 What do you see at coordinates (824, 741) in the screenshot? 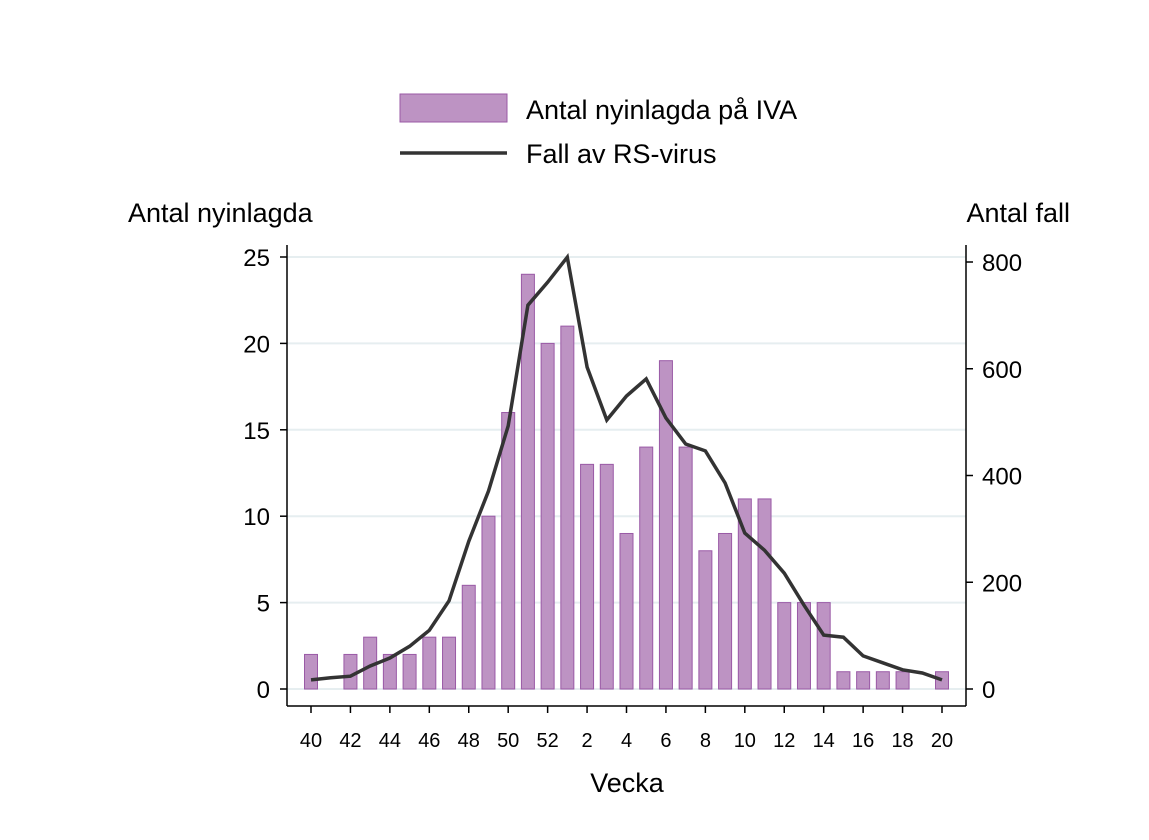
I see `x-tick-label: 14` at bounding box center [824, 741].